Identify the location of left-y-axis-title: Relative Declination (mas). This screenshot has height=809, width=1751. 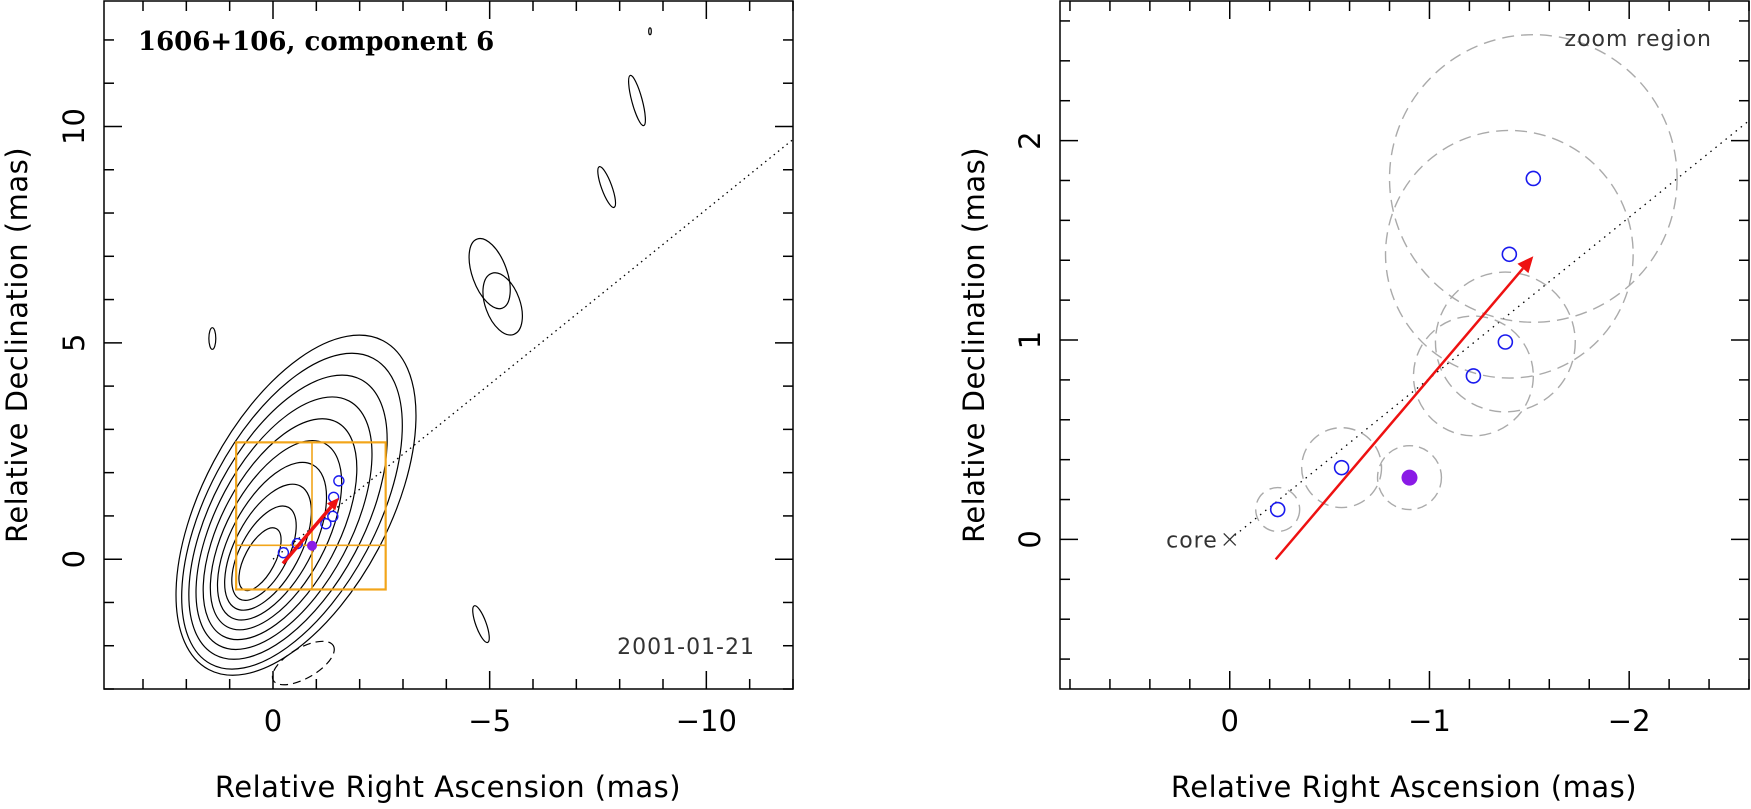
(17, 345).